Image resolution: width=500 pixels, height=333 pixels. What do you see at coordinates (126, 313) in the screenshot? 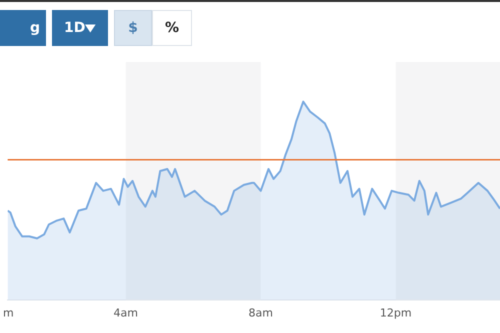
I see `x-tick-label: 4am` at bounding box center [126, 313].